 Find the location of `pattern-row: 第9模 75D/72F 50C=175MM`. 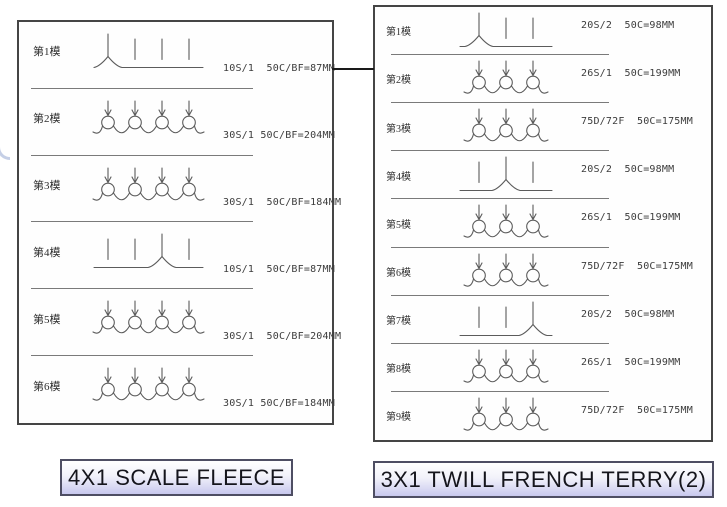

pattern-row: 第9模 75D/72F 50C=175MM is located at coordinates (543, 416).